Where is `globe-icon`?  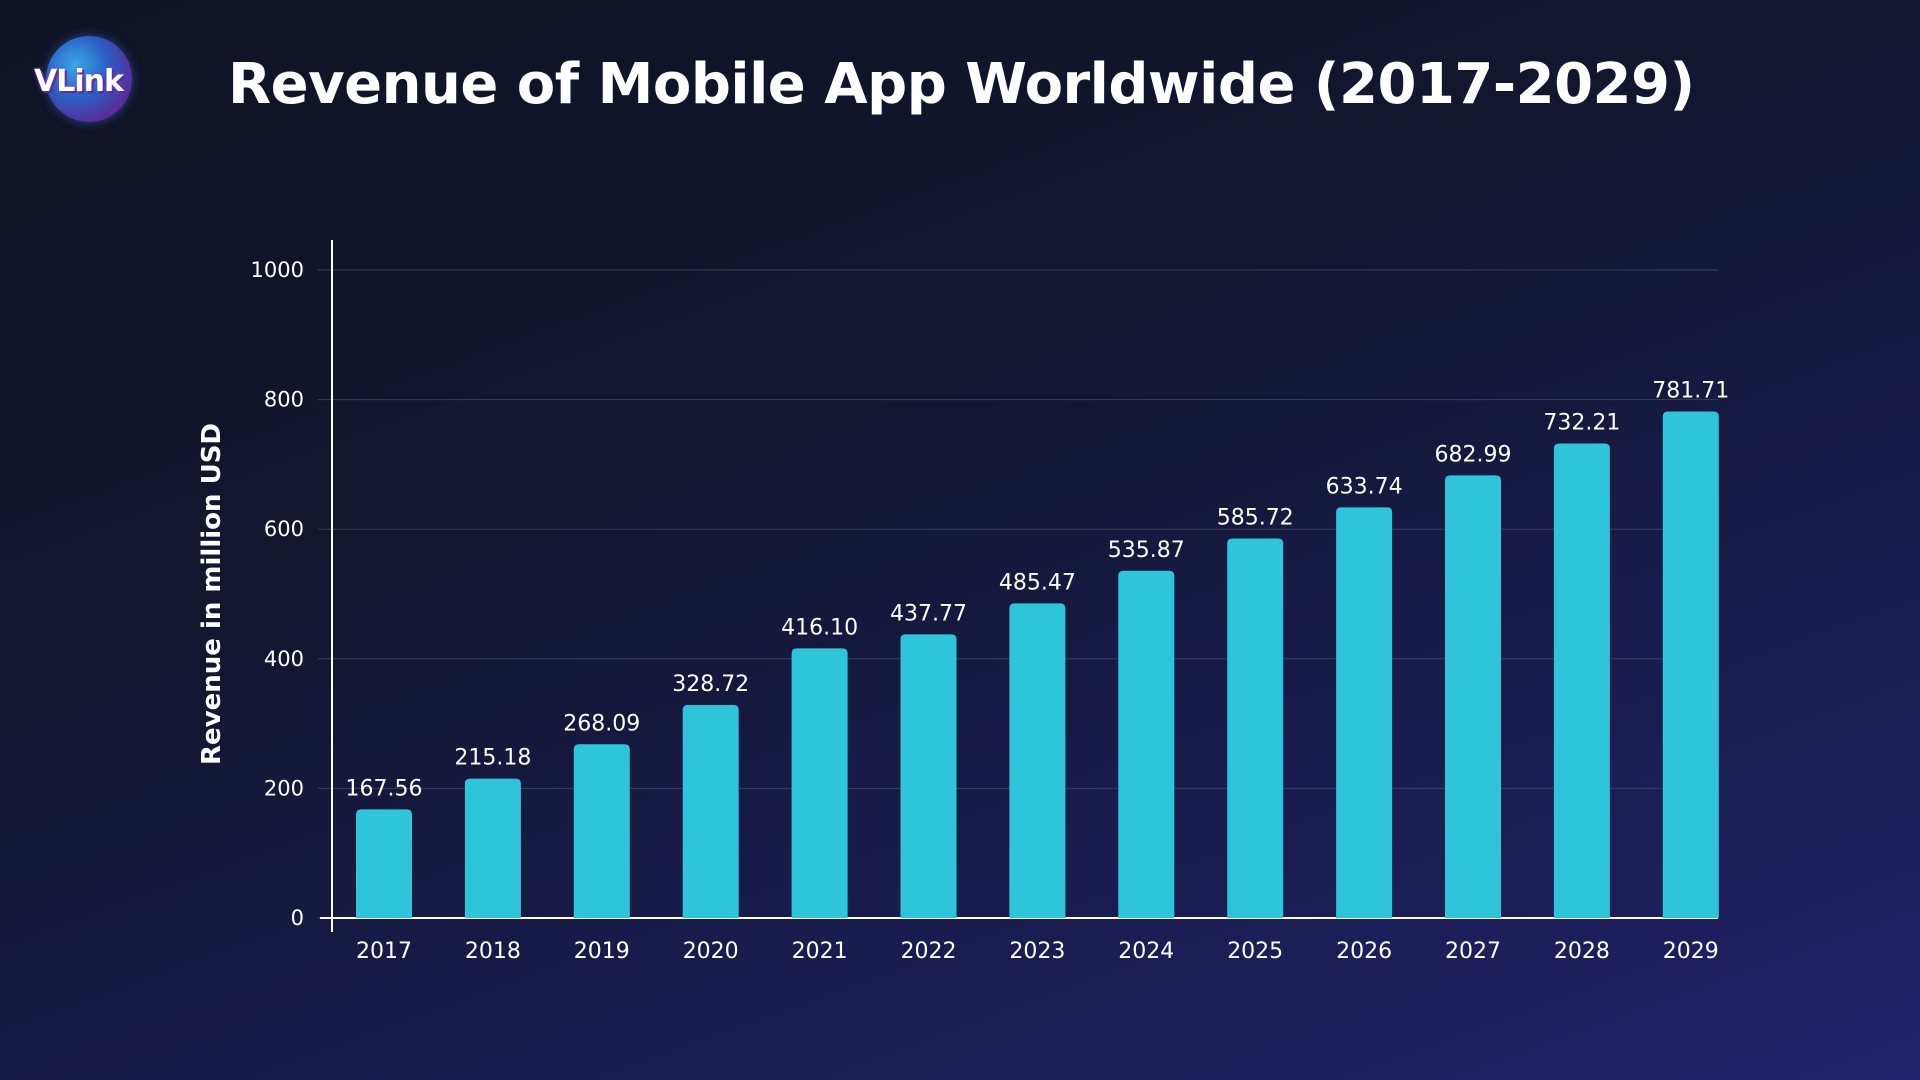 globe-icon is located at coordinates (89, 79).